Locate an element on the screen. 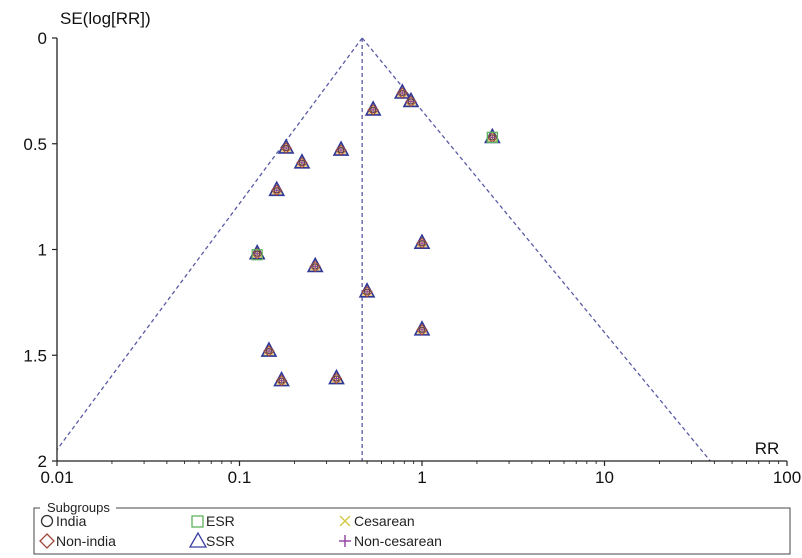  x-tick-label: 0.01 is located at coordinates (56, 477).